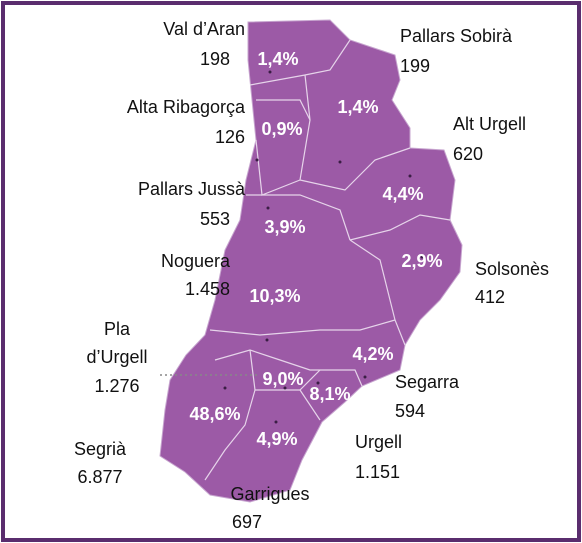 The height and width of the screenshot is (543, 582). I want to click on region-name: Val d’Aran, so click(204, 29).